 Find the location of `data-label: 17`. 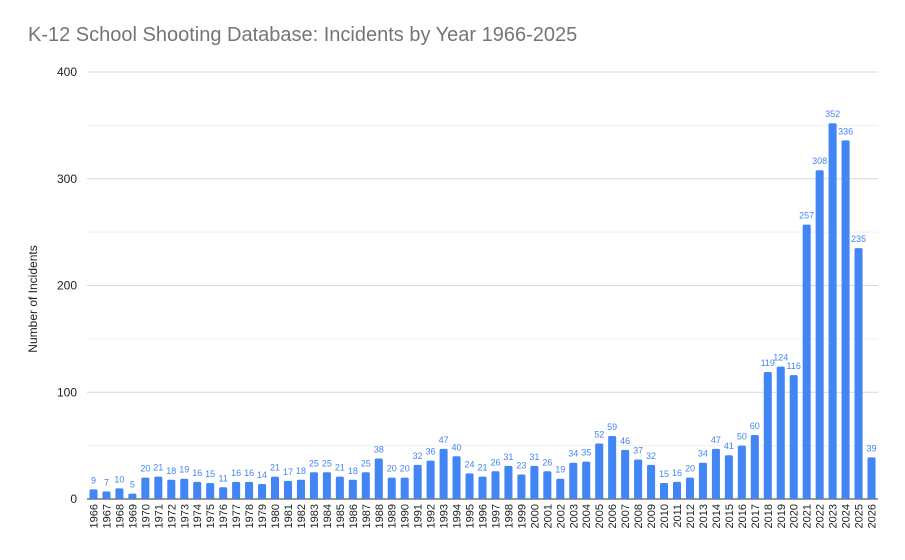

data-label: 17 is located at coordinates (288, 472).